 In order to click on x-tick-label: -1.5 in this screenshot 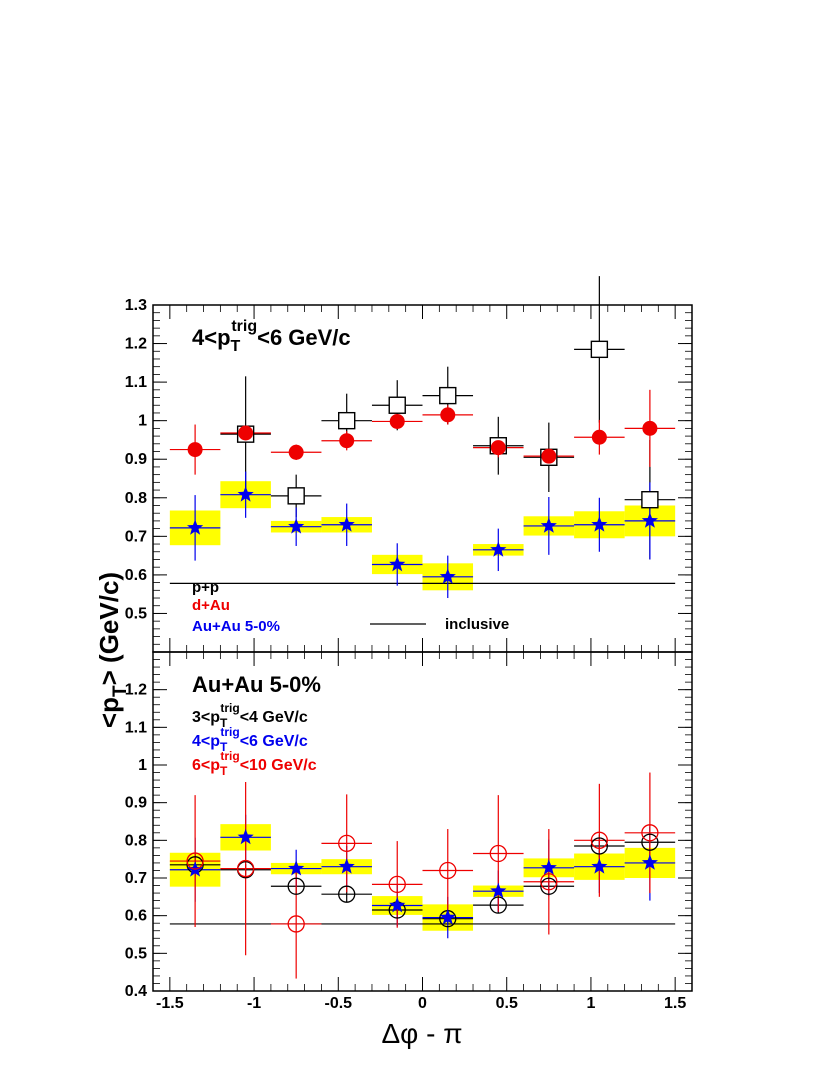, I will do `click(170, 1003)`.